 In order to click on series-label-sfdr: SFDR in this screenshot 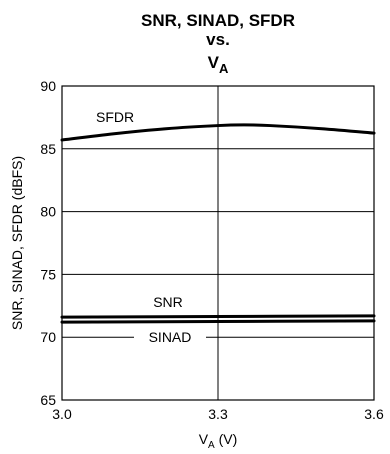, I will do `click(115, 117)`.